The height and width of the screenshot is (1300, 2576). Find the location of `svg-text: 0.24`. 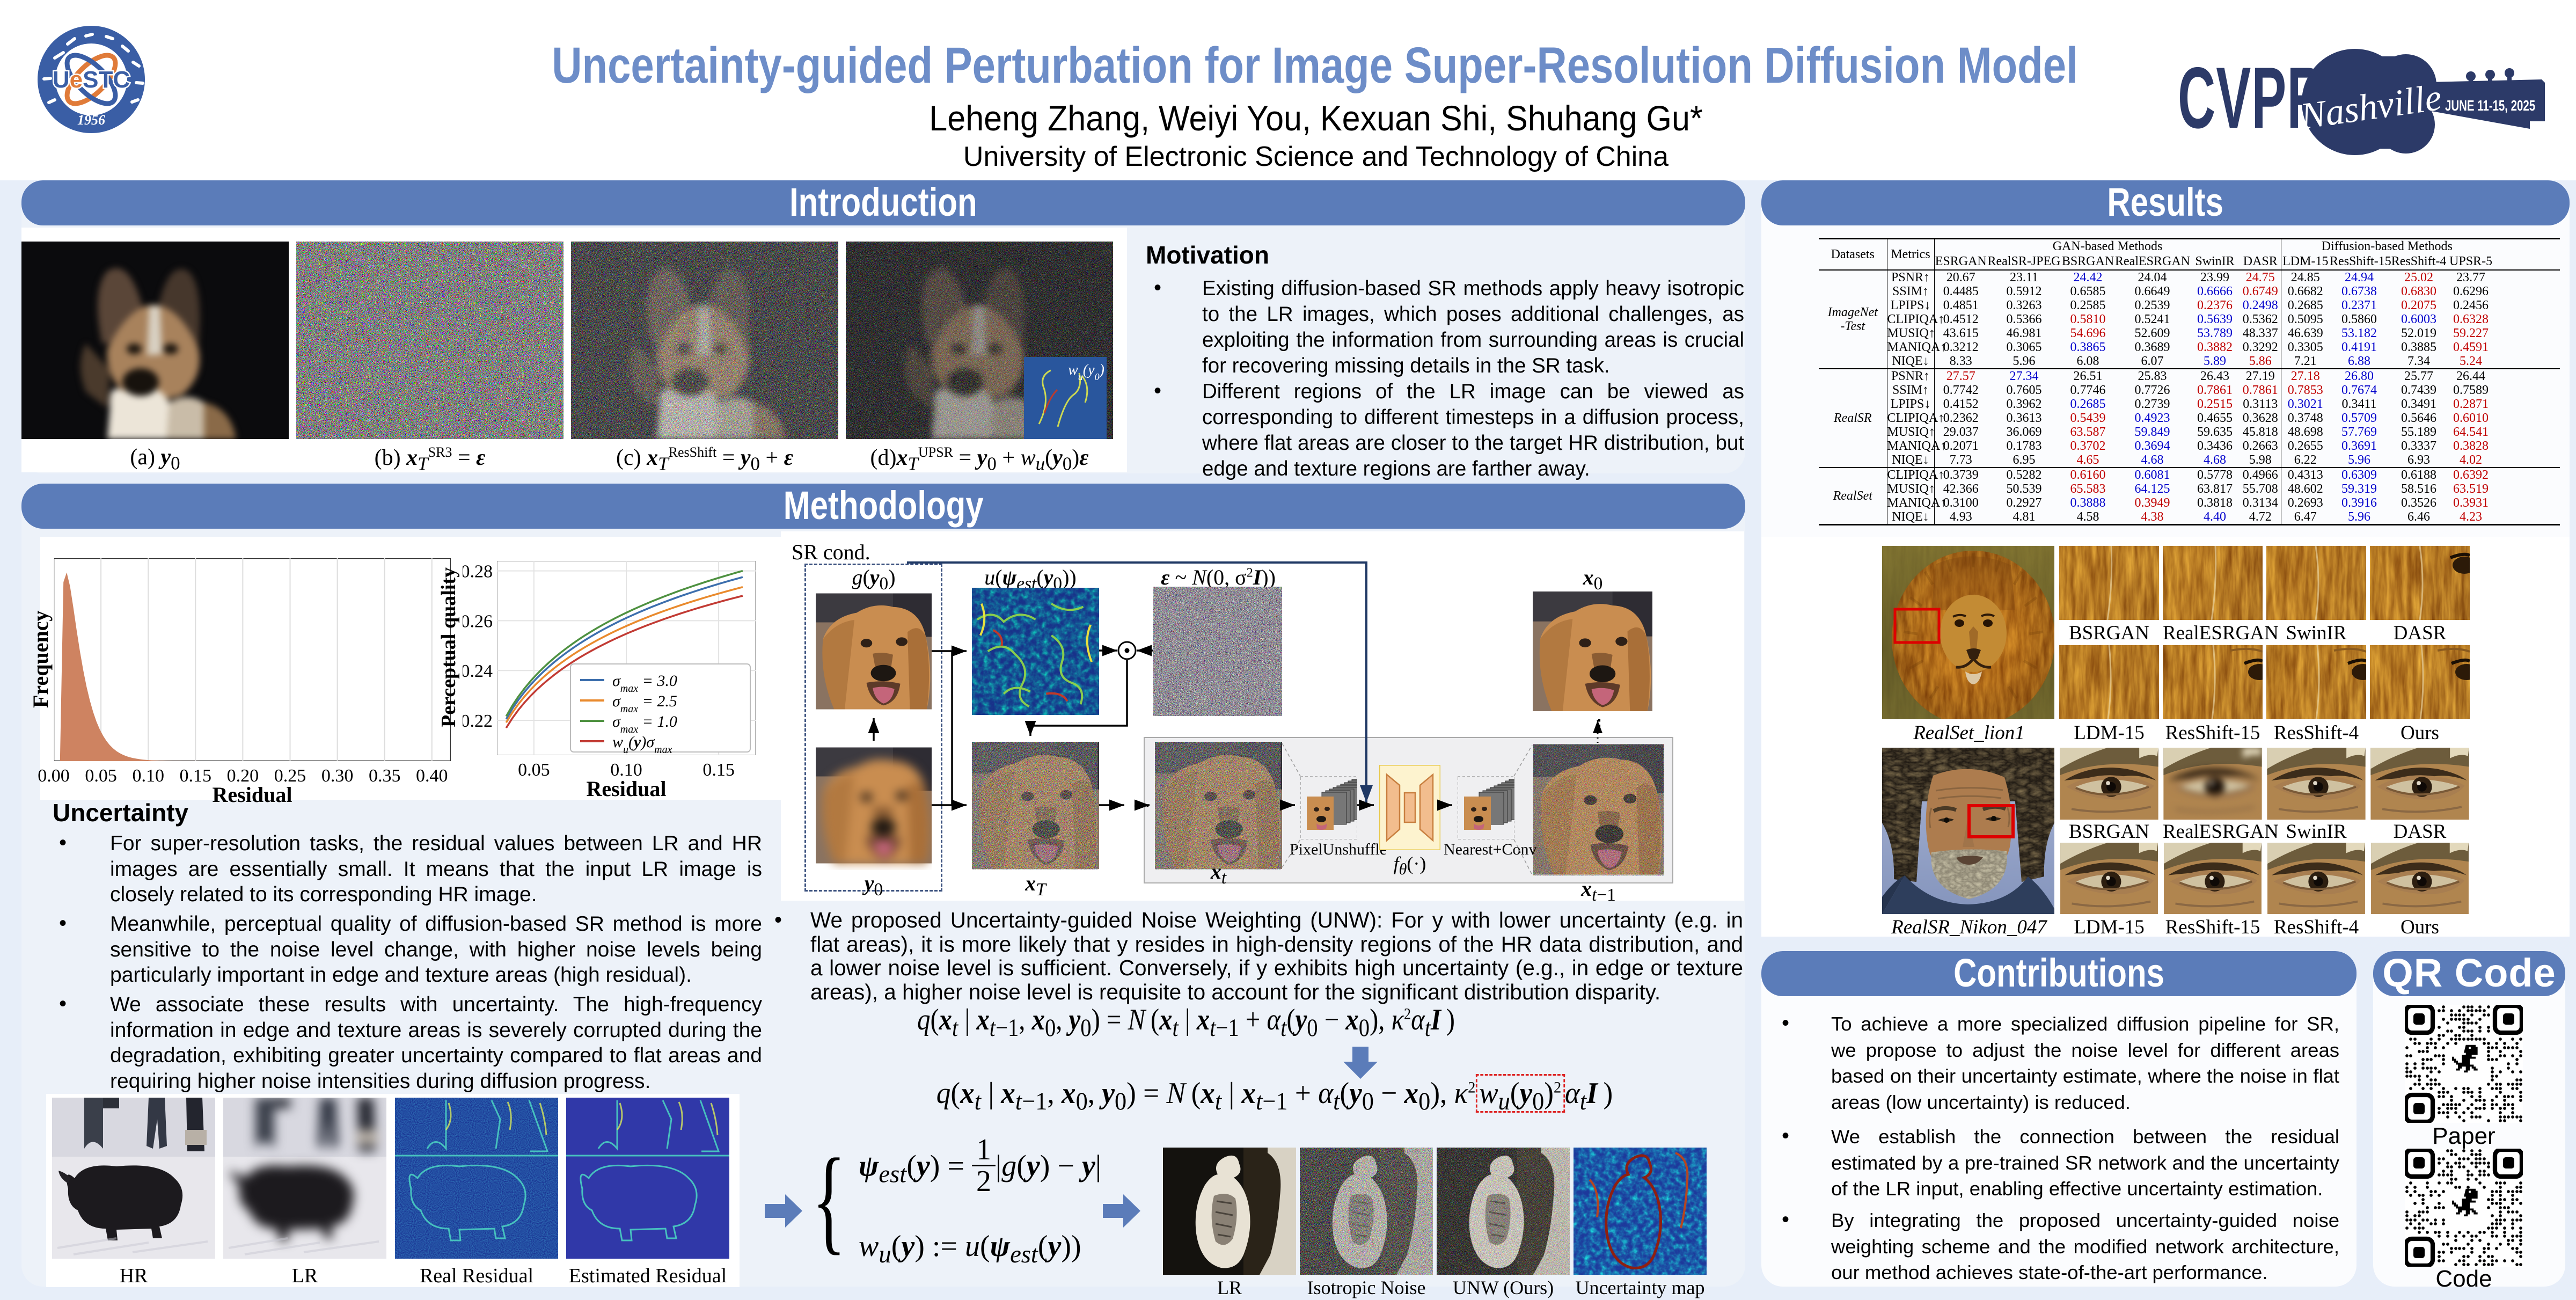

svg-text: 0.24 is located at coordinates (478, 671).